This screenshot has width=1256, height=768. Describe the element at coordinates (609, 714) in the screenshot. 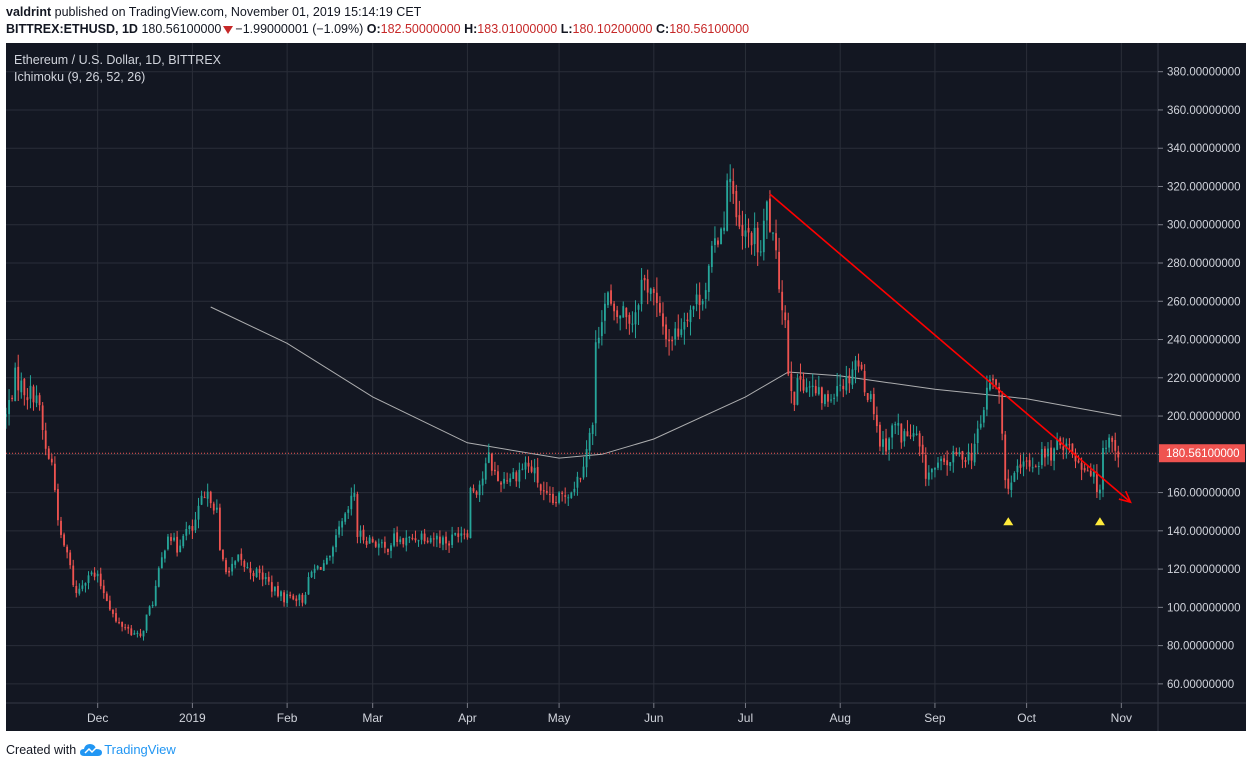

I see `time-axis: Dec 2019 Feb Mar Apr May Jun Jul Aug Sep Oct Nov` at that location.